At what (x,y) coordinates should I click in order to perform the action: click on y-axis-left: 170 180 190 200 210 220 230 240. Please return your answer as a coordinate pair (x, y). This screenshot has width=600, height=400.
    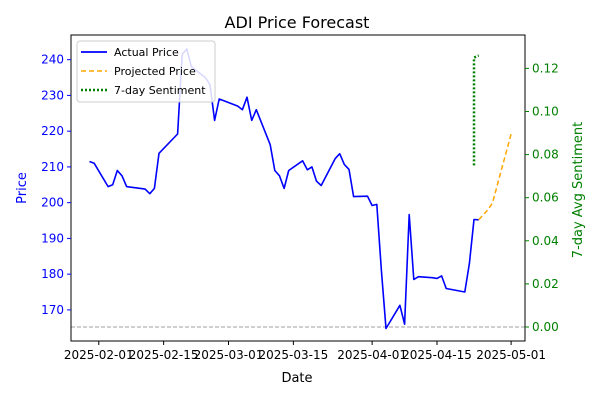
    Looking at the image, I should click on (56, 185).